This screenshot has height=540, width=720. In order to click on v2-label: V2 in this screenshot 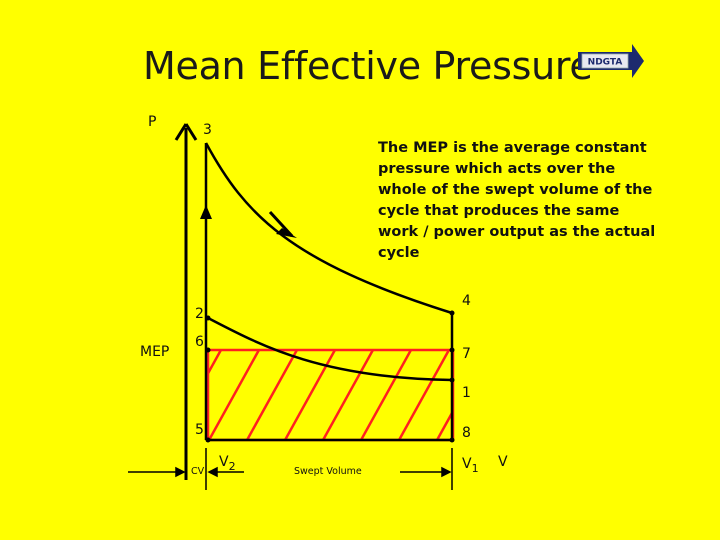, I will do `click(227, 463)`.